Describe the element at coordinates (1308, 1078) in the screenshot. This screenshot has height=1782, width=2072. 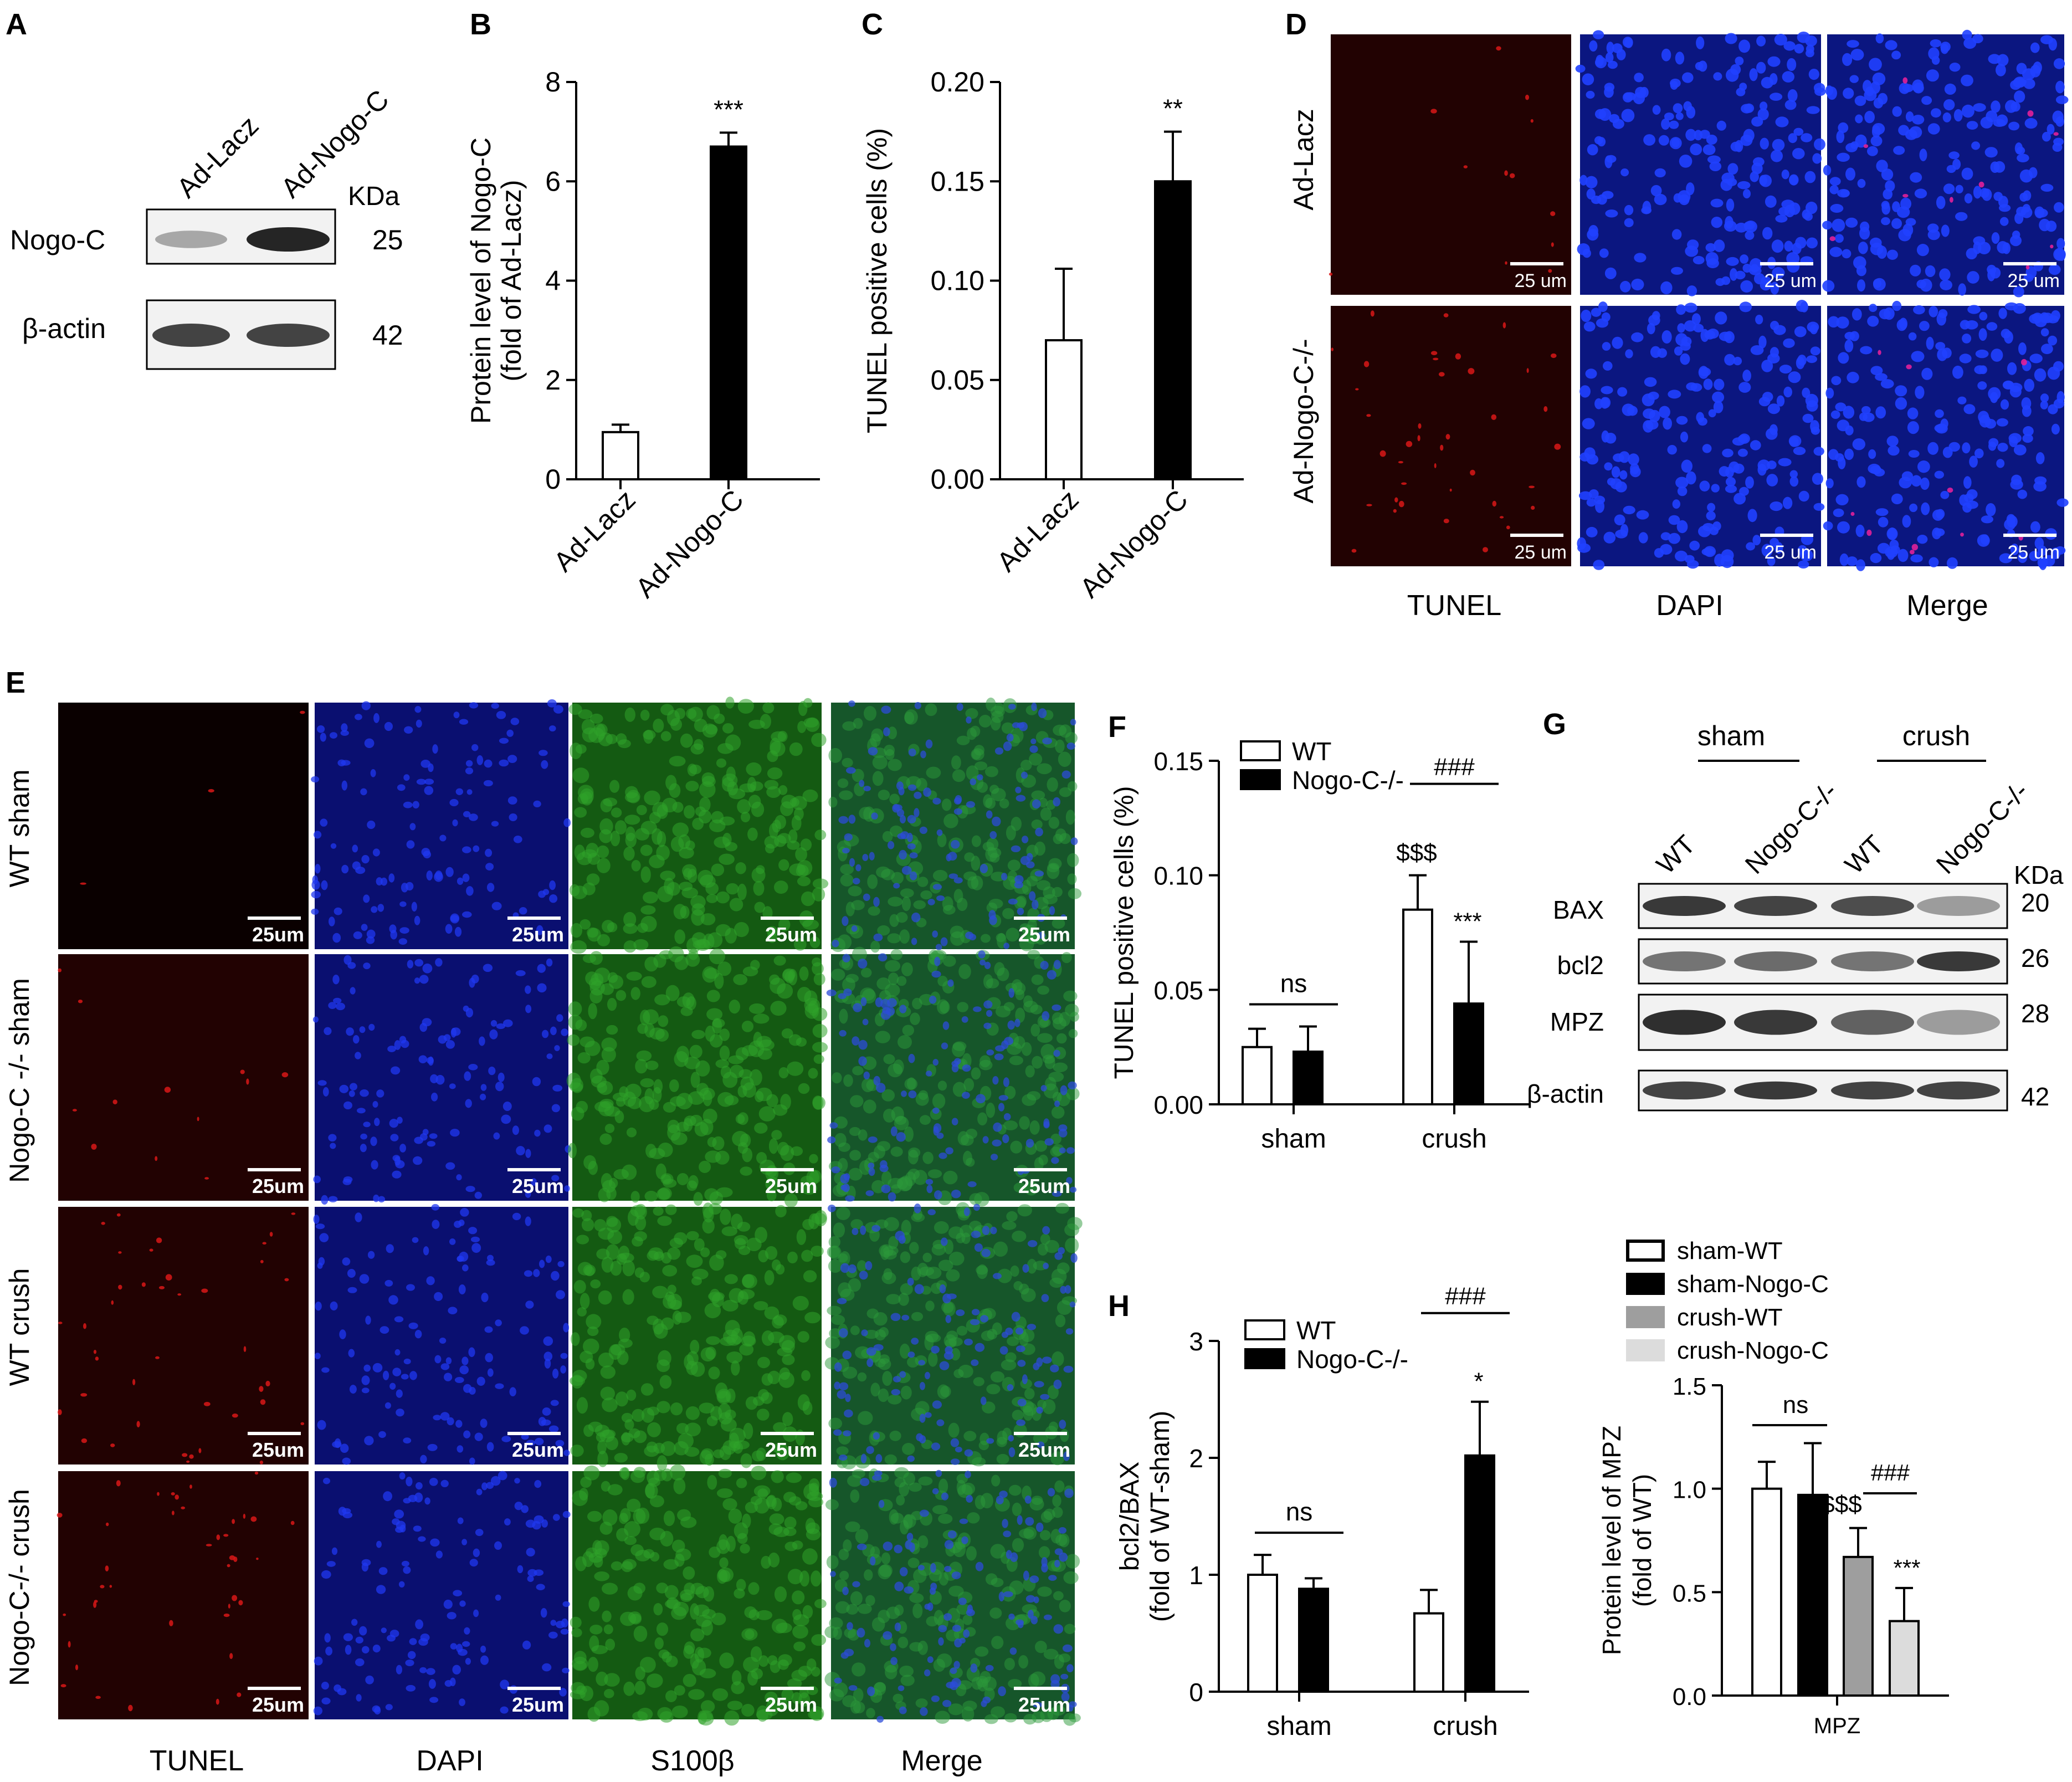
I see `bar-nogo-c-sham` at that location.